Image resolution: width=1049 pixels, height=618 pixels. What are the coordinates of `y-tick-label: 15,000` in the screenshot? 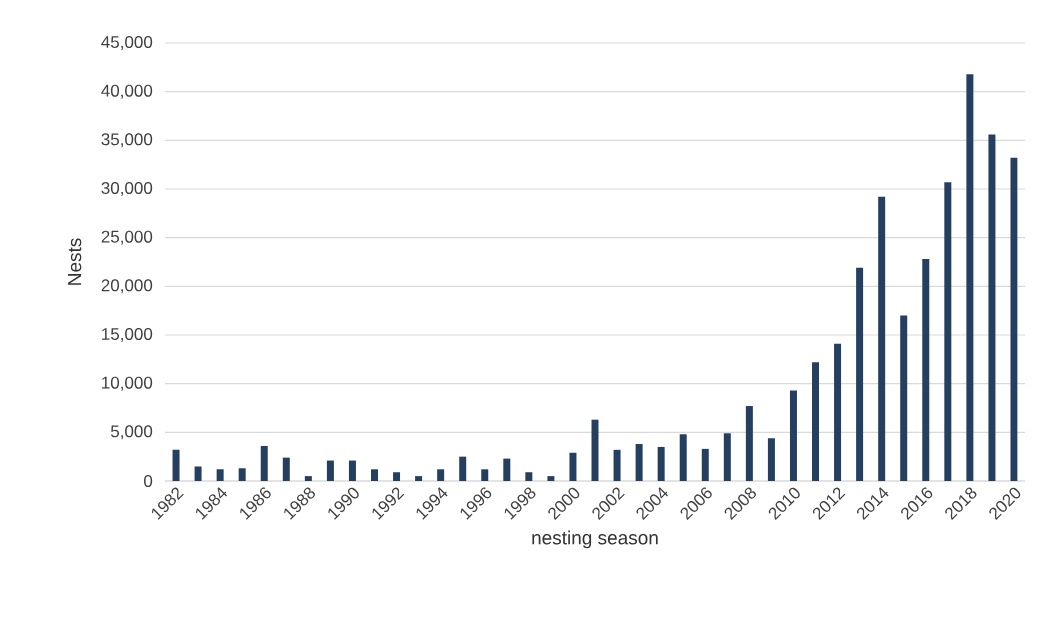 It's located at (127, 335).